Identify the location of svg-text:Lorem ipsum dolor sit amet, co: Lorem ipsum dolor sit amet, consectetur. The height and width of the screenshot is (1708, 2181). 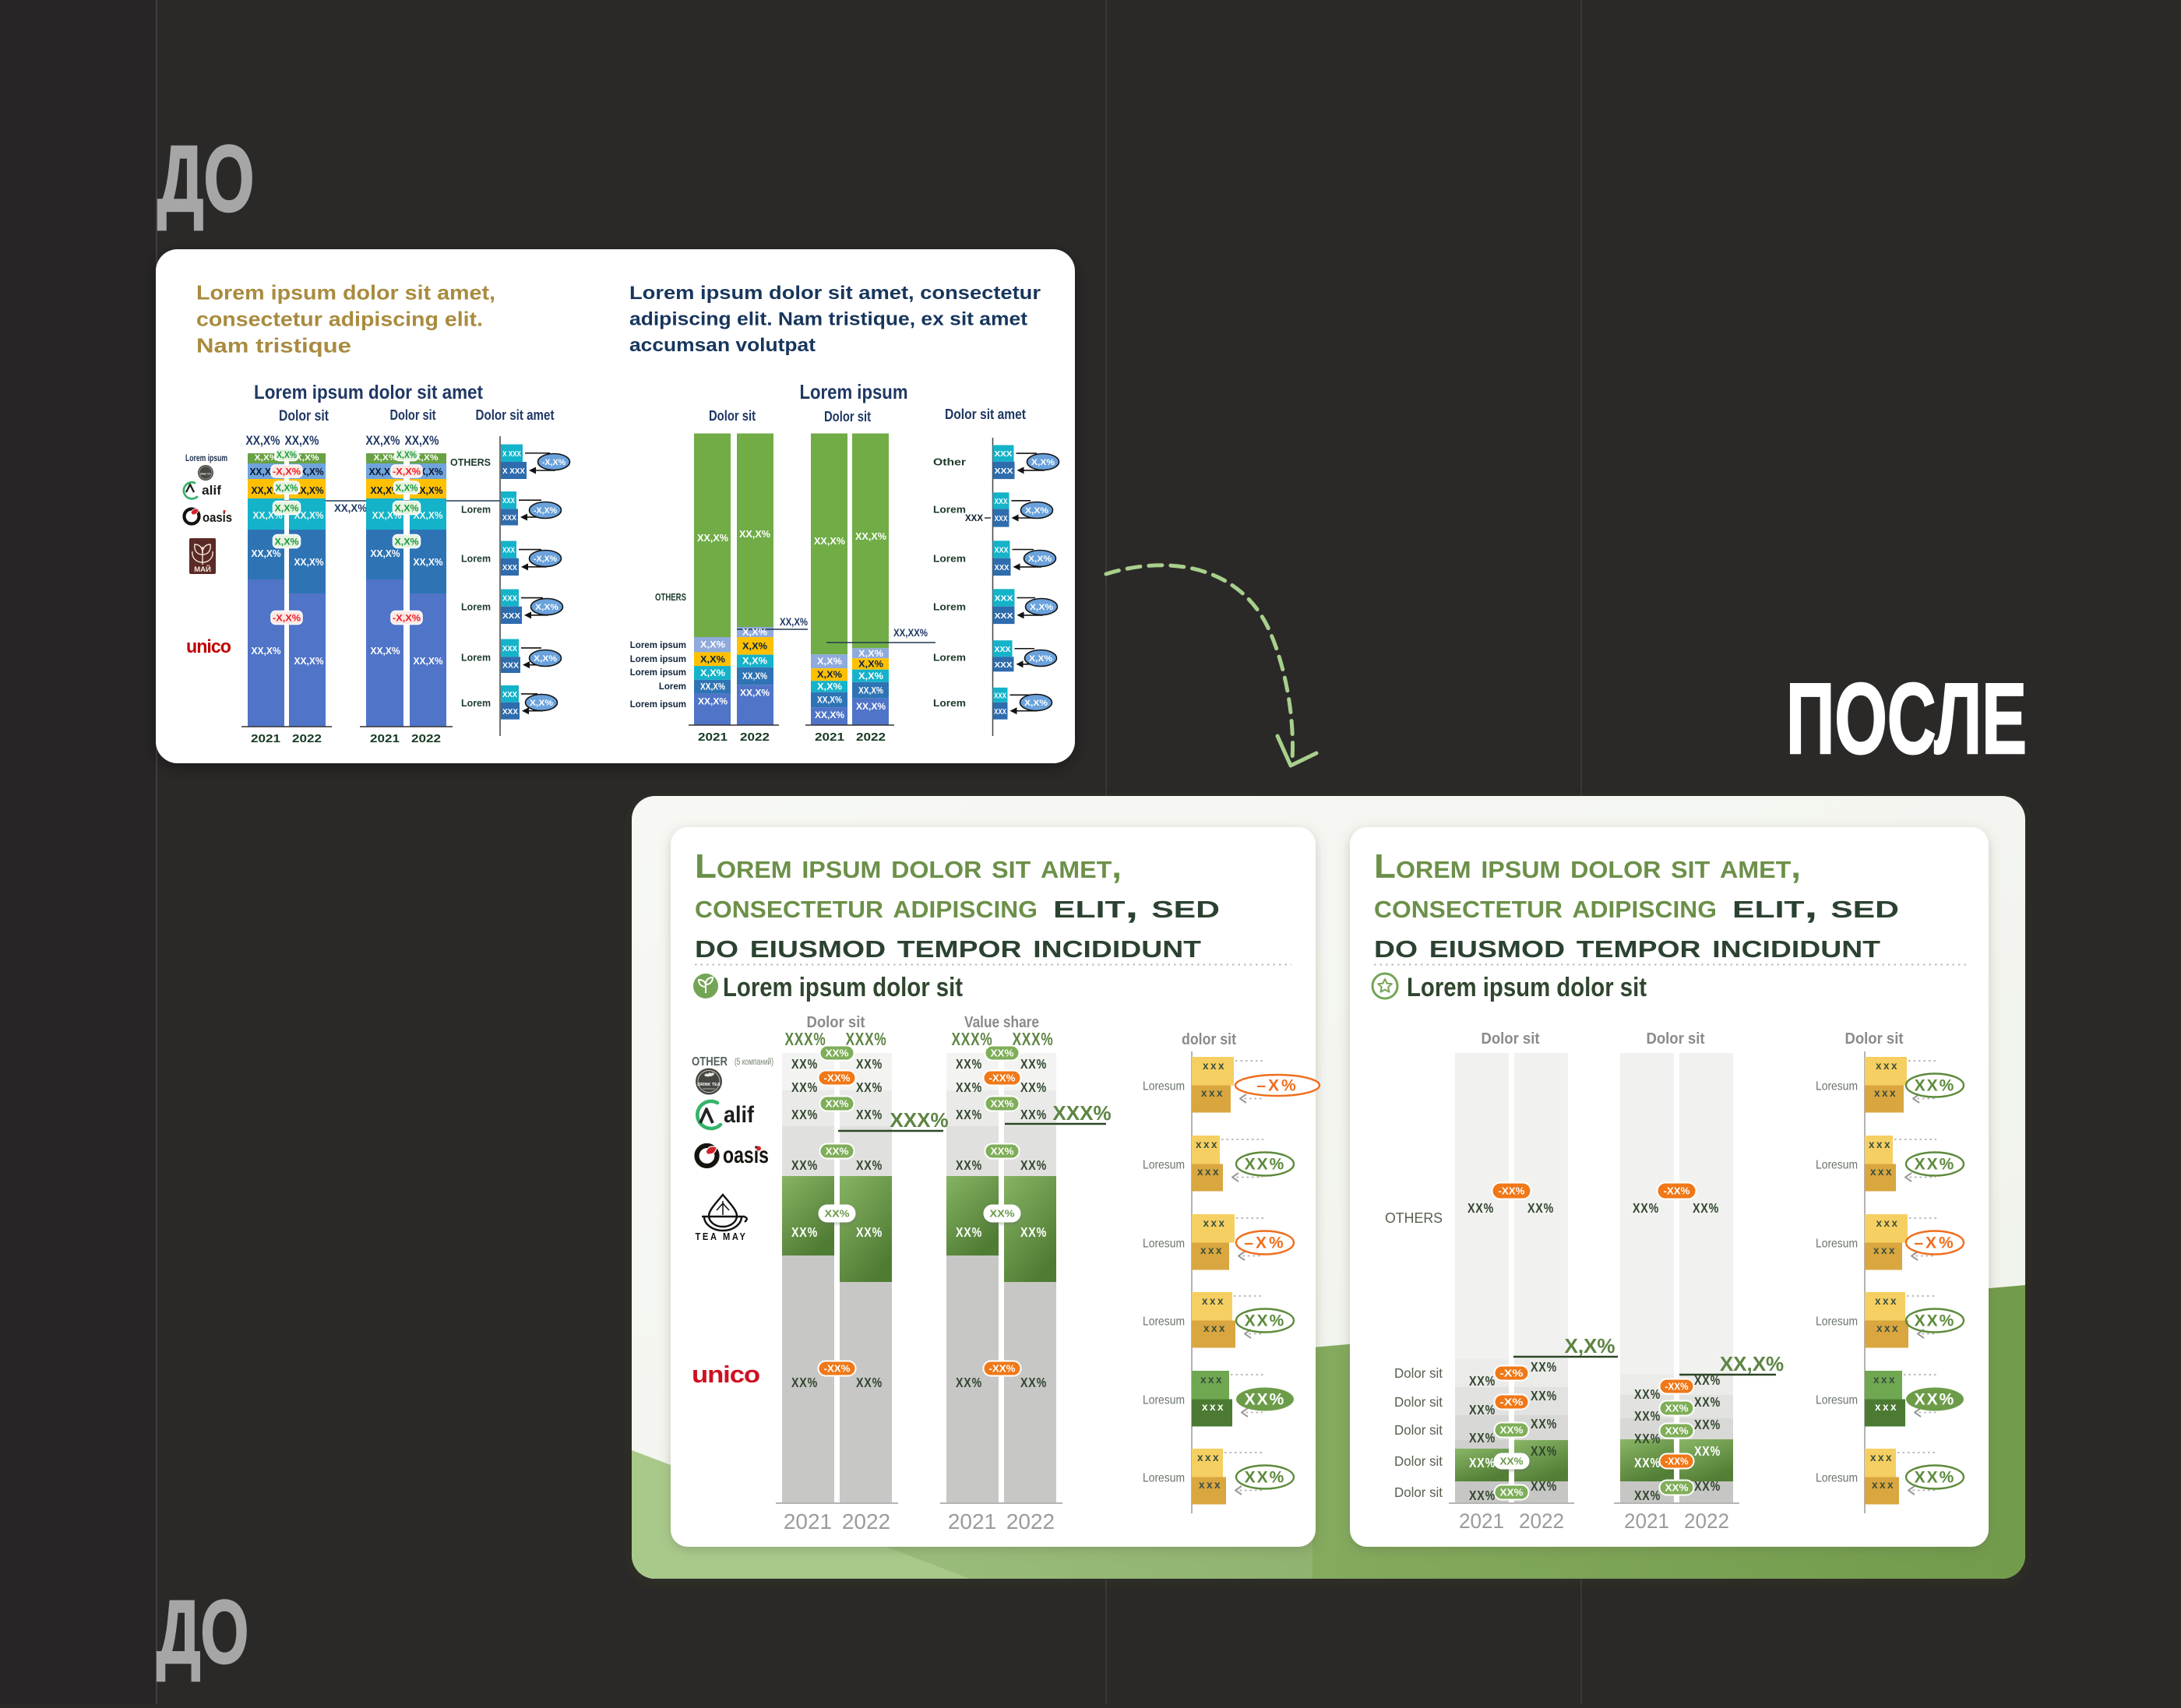
(835, 293).